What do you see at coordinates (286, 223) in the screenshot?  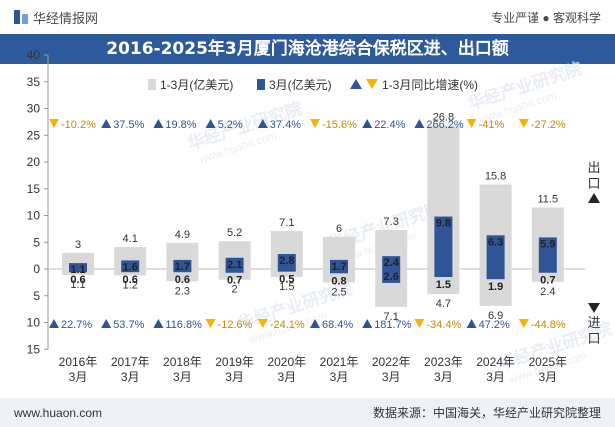 I see `export-cum-label: 7.1` at bounding box center [286, 223].